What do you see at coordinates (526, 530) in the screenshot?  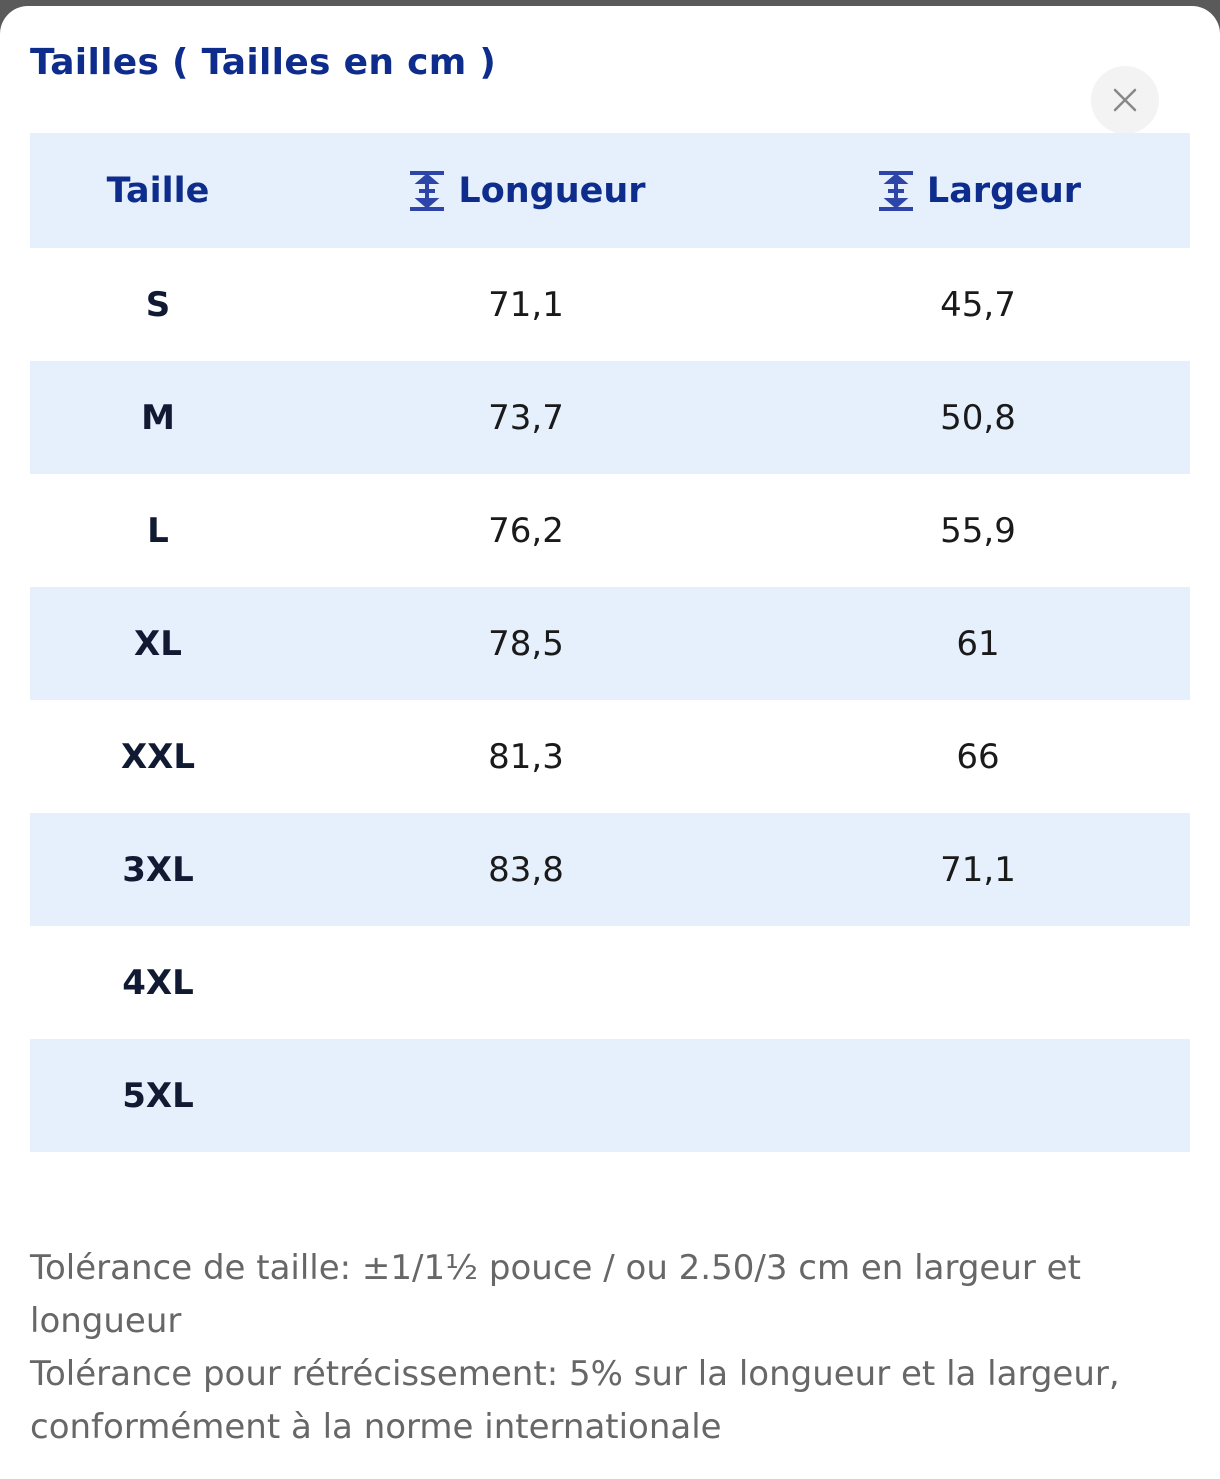 I see `measure-cell: 76,2` at bounding box center [526, 530].